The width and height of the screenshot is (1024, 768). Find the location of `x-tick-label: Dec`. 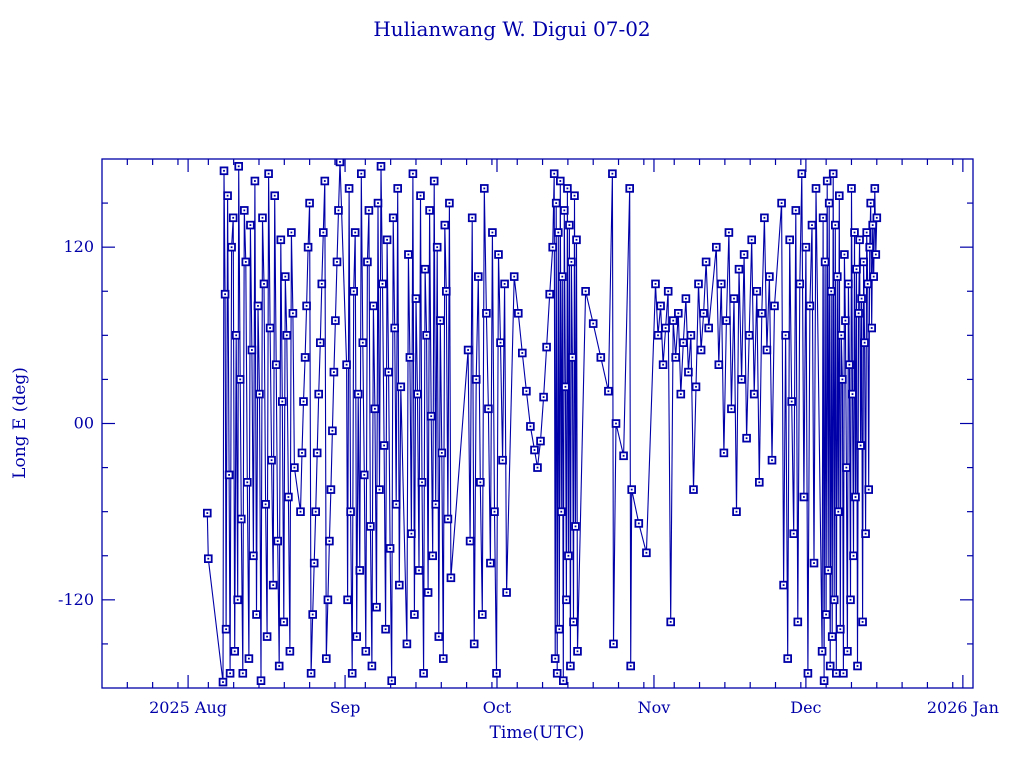

x-tick-label: Dec is located at coordinates (805, 707).